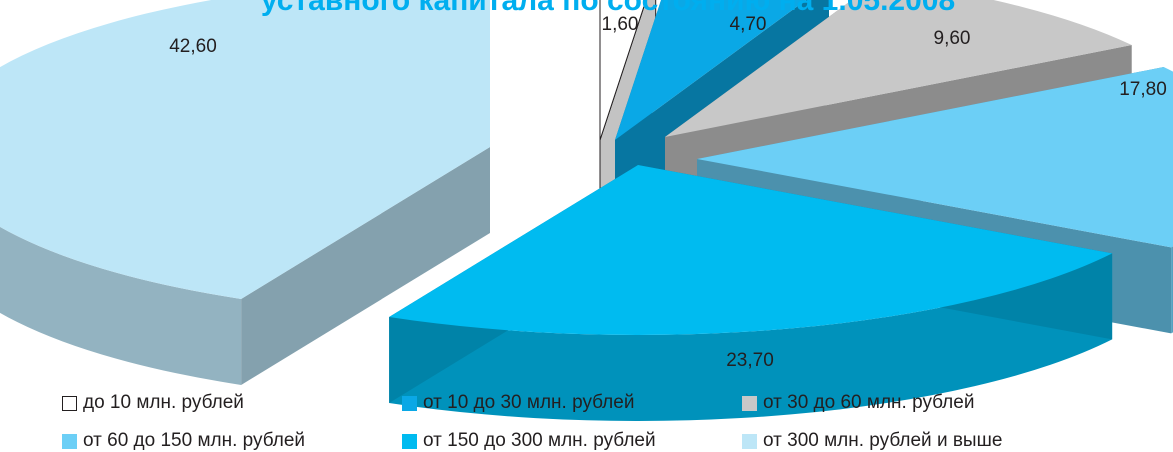 The width and height of the screenshot is (1173, 452). I want to click on legend-item-1: до 10 млн. рублей, so click(153, 403).